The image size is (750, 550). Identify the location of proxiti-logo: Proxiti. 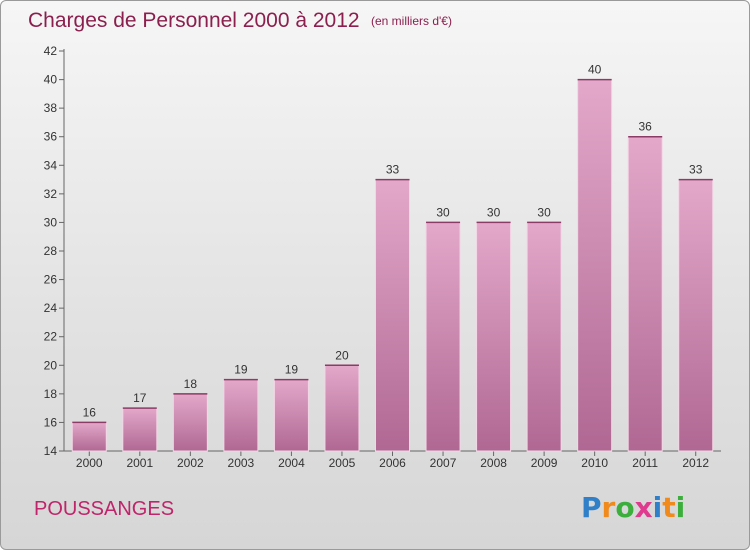
(633, 507).